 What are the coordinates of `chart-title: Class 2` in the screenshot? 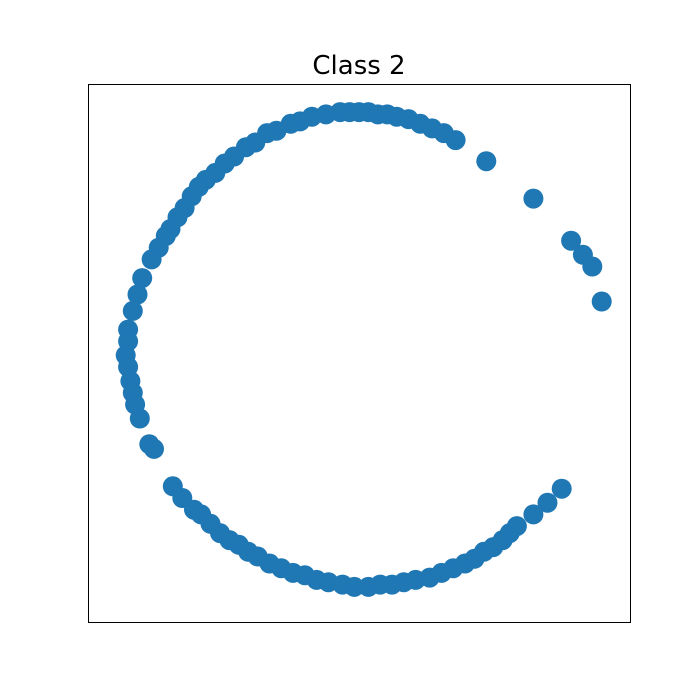 It's located at (359, 66).